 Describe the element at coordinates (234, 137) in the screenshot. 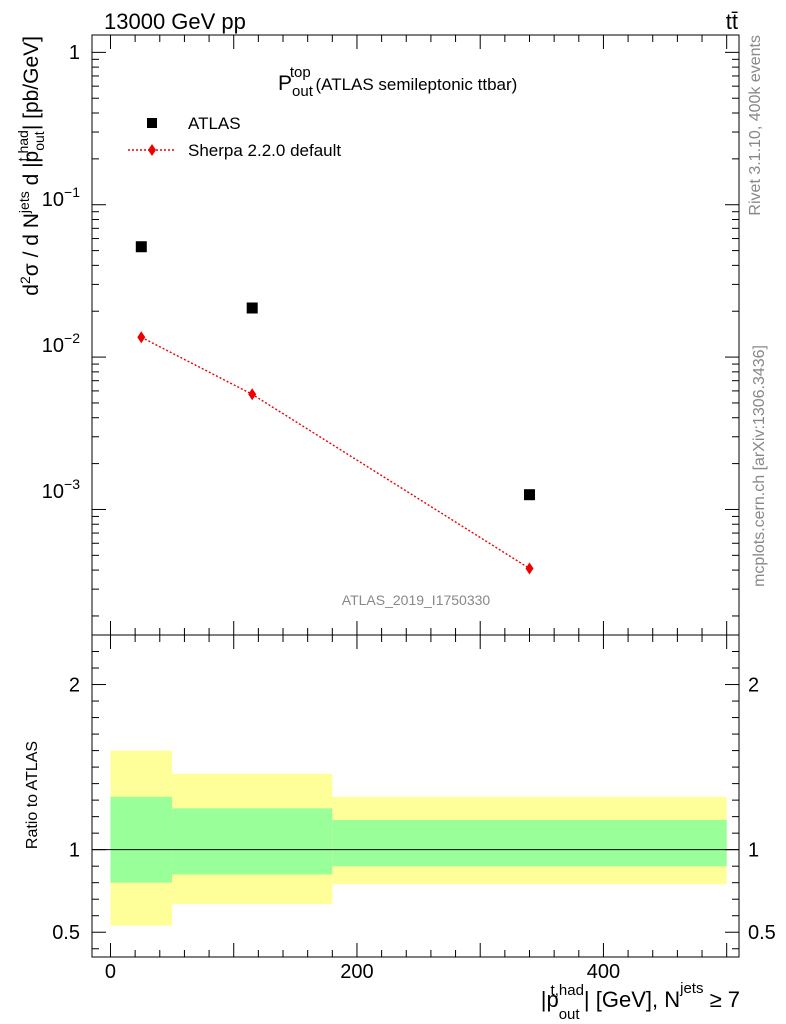

I see `legend: ATLAS Sherpa 2.2.0 default` at that location.